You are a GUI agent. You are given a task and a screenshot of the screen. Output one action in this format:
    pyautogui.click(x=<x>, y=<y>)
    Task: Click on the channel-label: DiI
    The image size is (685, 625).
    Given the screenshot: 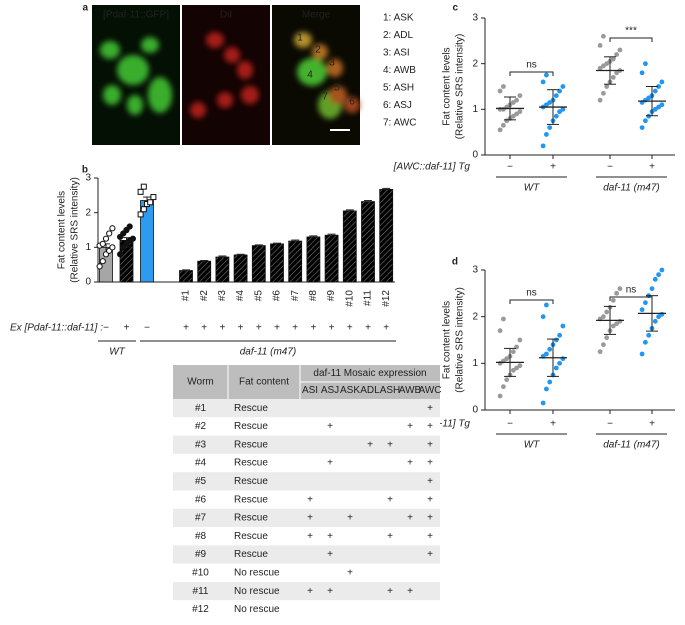 What is the action you would take?
    pyautogui.click(x=226, y=15)
    